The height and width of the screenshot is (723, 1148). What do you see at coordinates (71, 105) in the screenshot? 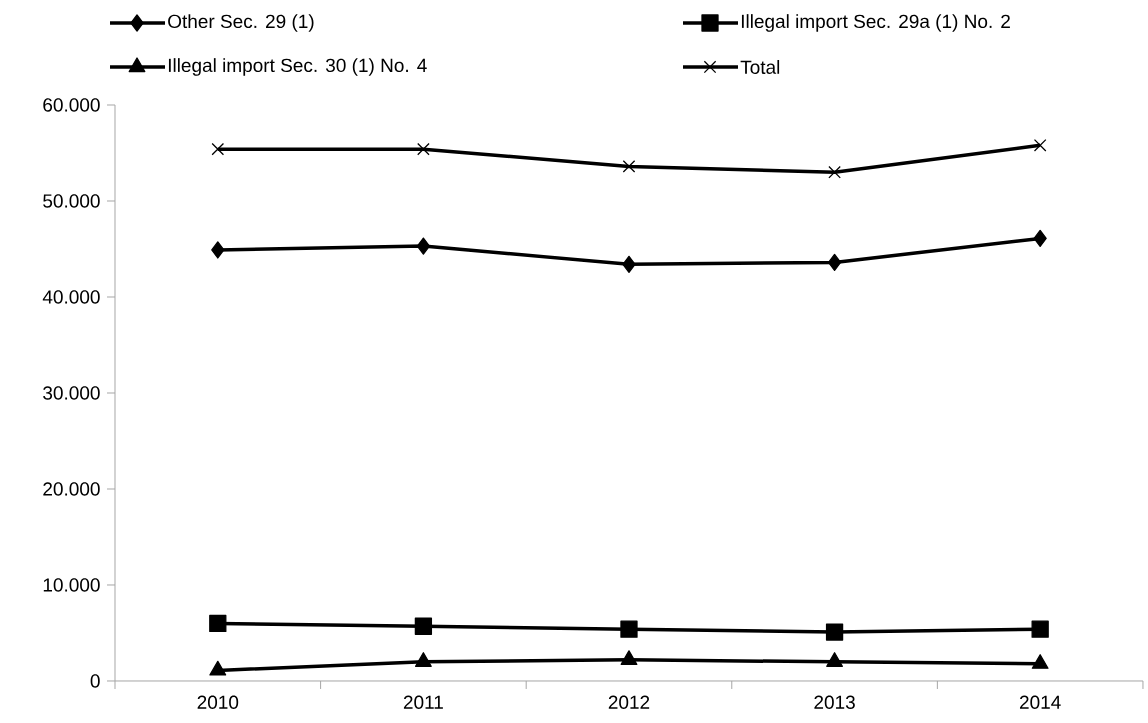
I see `y-tick-label: 60.000` at bounding box center [71, 105].